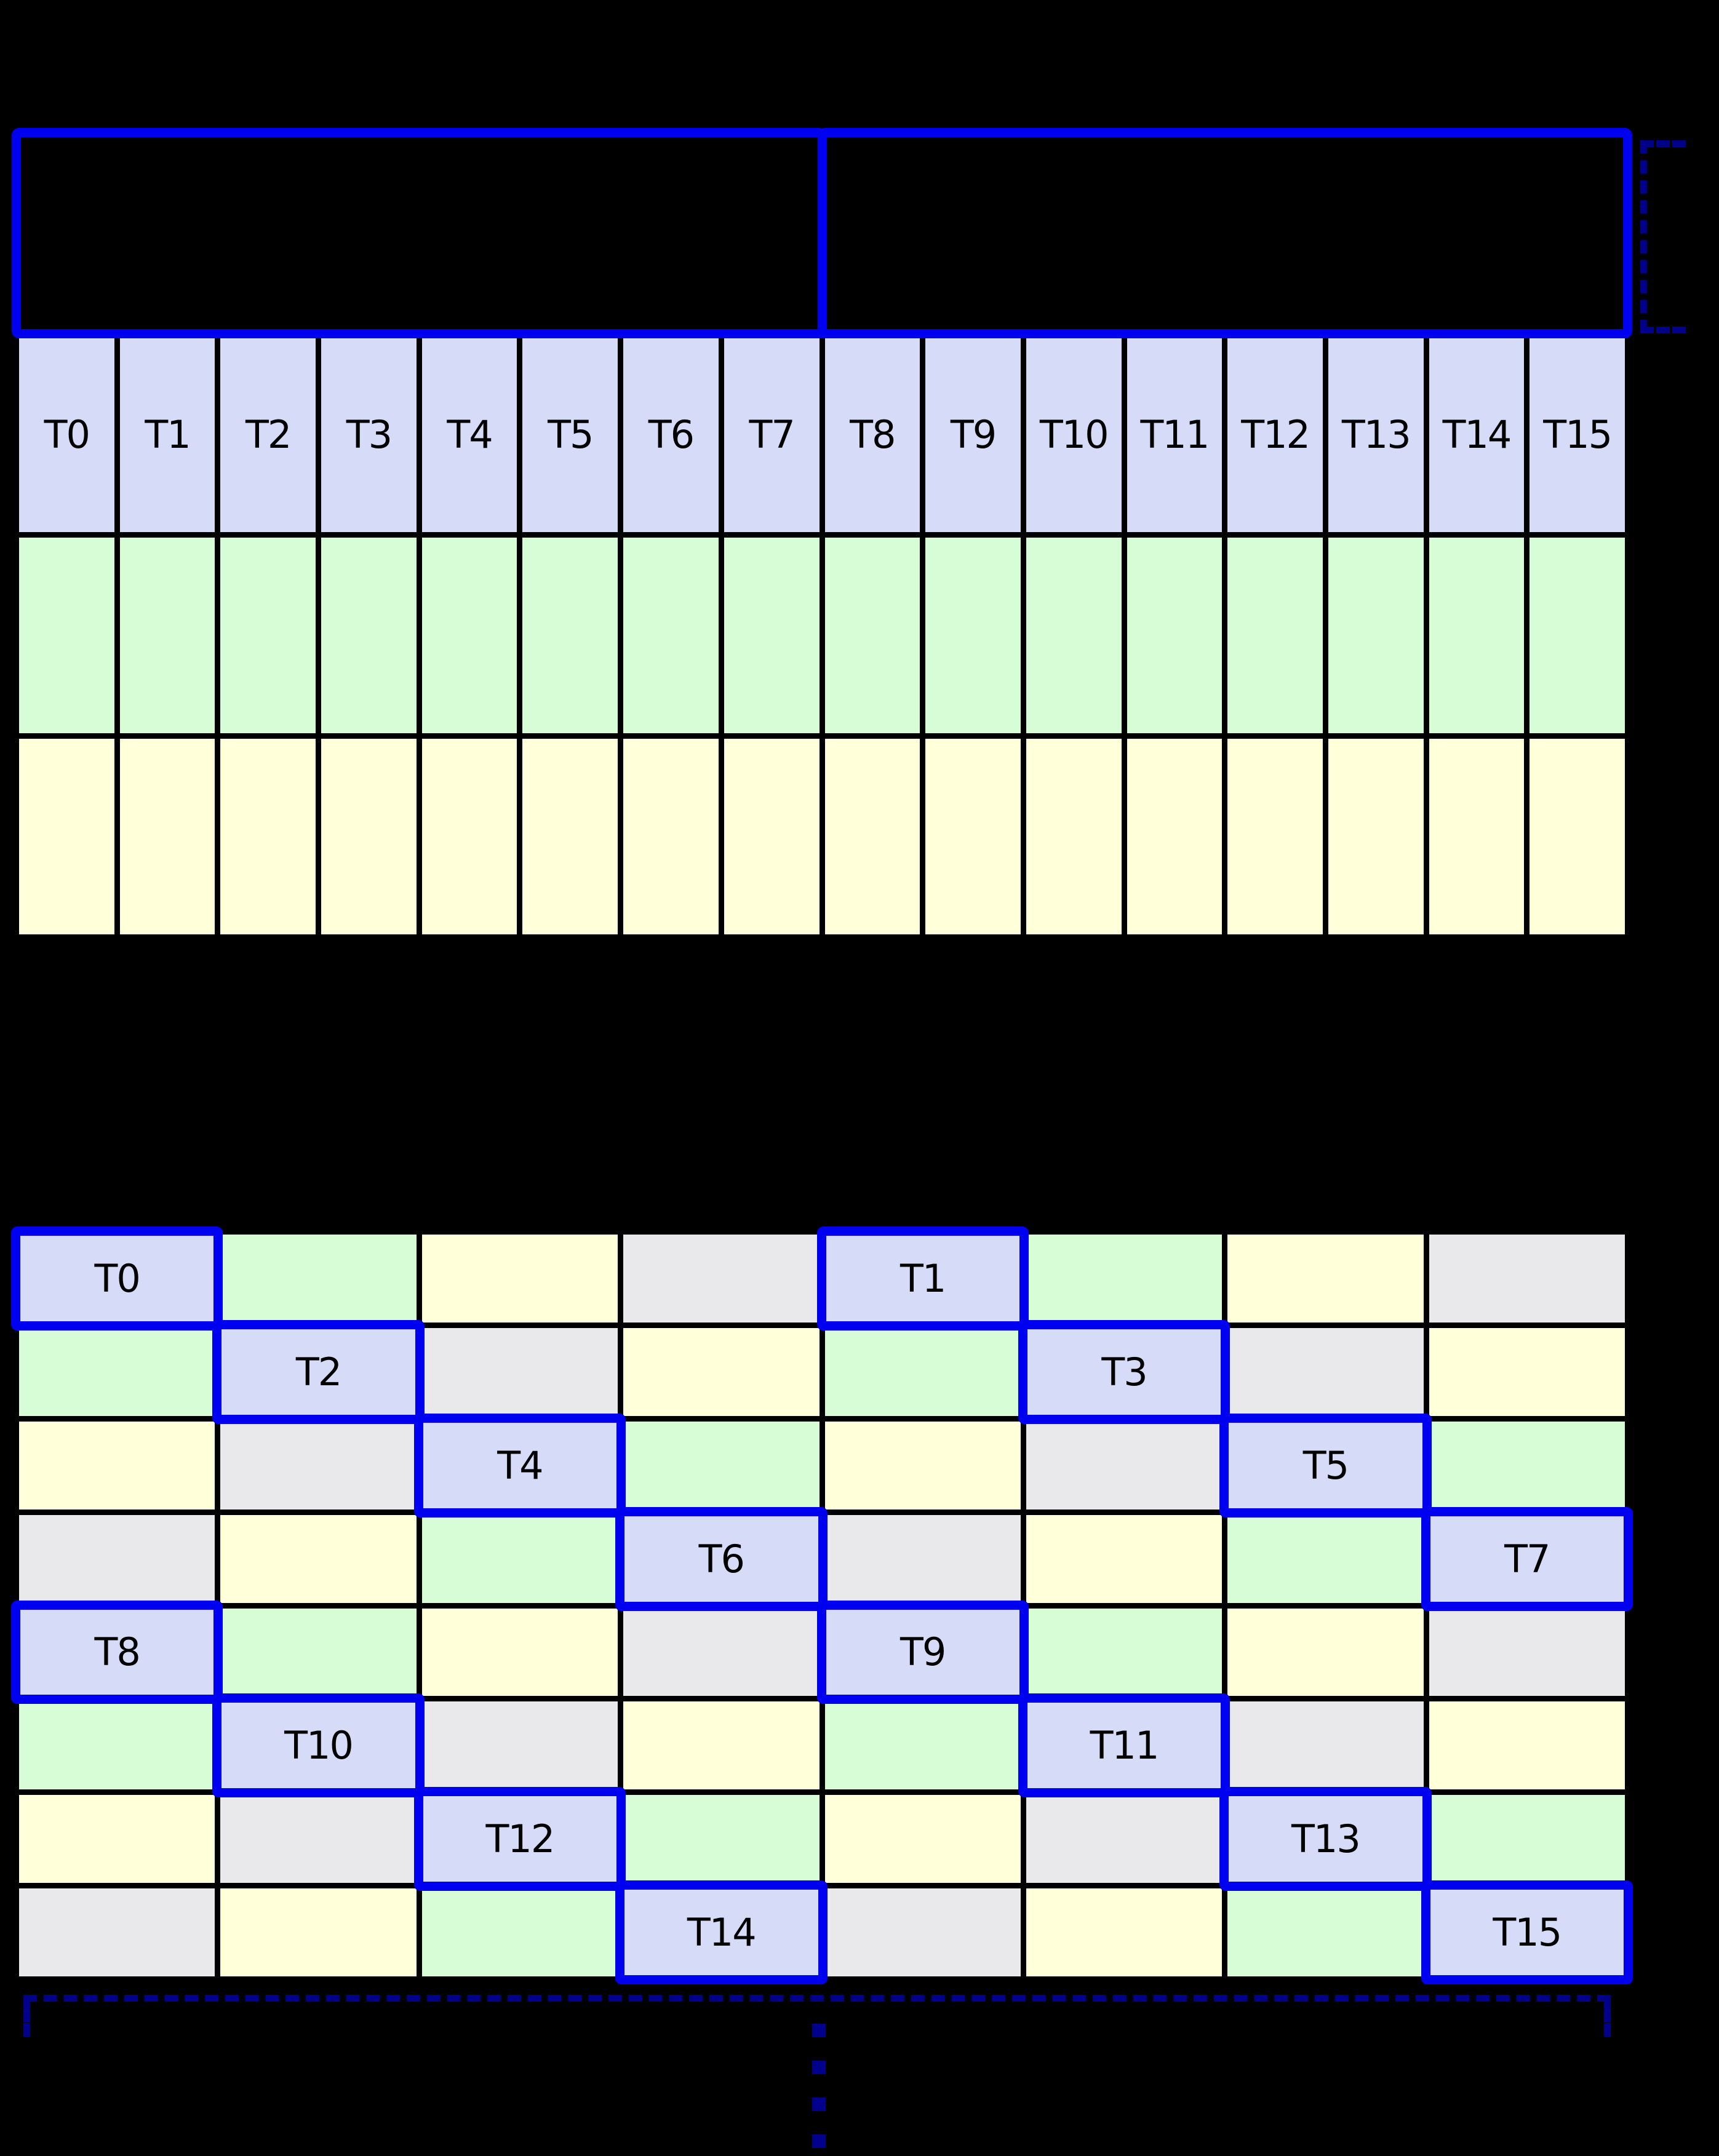  What do you see at coordinates (819, 2086) in the screenshot?
I see `continuation-ellipsis-icon` at bounding box center [819, 2086].